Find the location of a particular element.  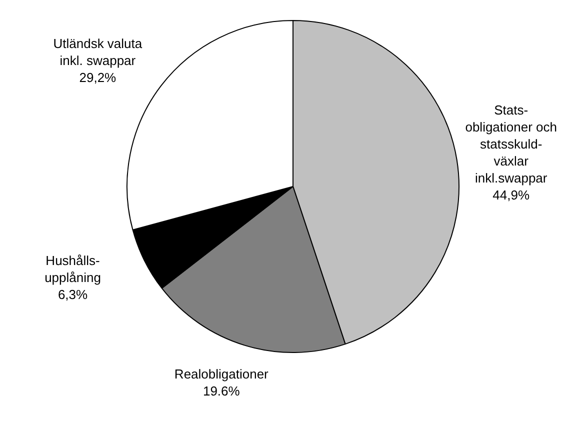

slice-label: Realobligationer is located at coordinates (222, 374).